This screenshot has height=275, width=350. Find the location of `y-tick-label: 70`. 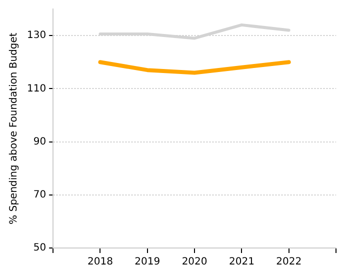

y-tick-label: 70 is located at coordinates (39, 194).